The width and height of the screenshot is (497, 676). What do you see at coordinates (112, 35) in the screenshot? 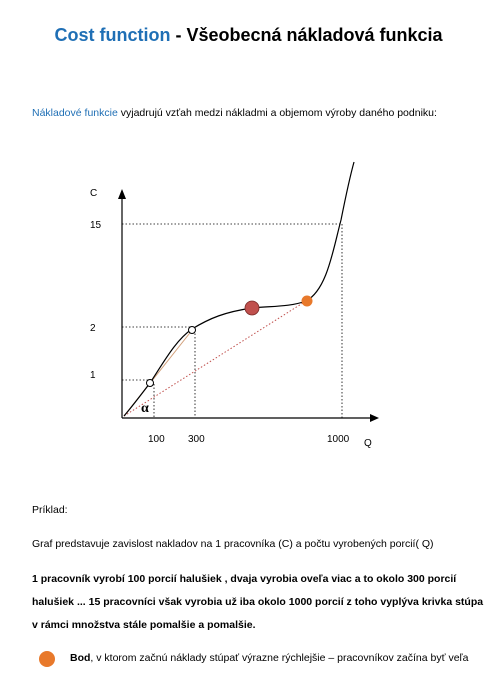
I see `title-english: Cost function` at bounding box center [112, 35].